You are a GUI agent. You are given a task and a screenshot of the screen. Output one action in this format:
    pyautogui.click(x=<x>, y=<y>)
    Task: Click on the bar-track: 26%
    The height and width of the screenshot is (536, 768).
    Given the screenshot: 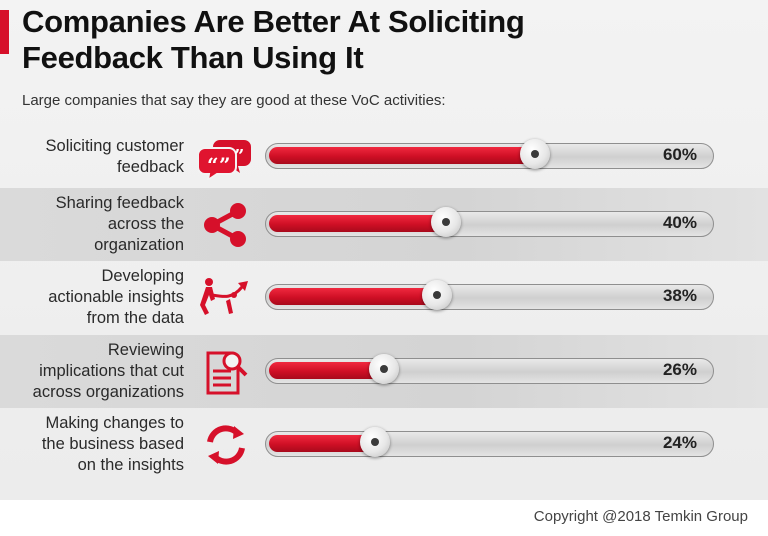 What is the action you would take?
    pyautogui.click(x=489, y=369)
    